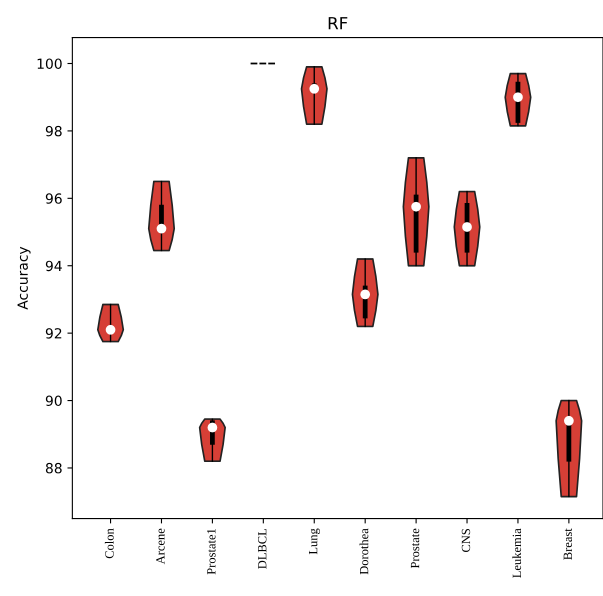 The height and width of the screenshot is (596, 603). What do you see at coordinates (211, 551) in the screenshot?
I see `x-tick-label: Prostate1` at bounding box center [211, 551].